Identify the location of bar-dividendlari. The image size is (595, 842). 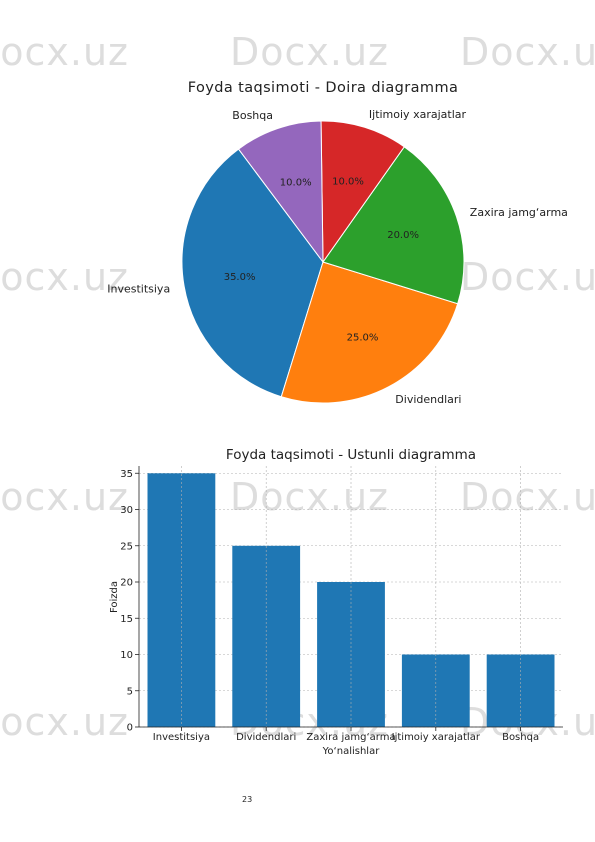
(266, 636).